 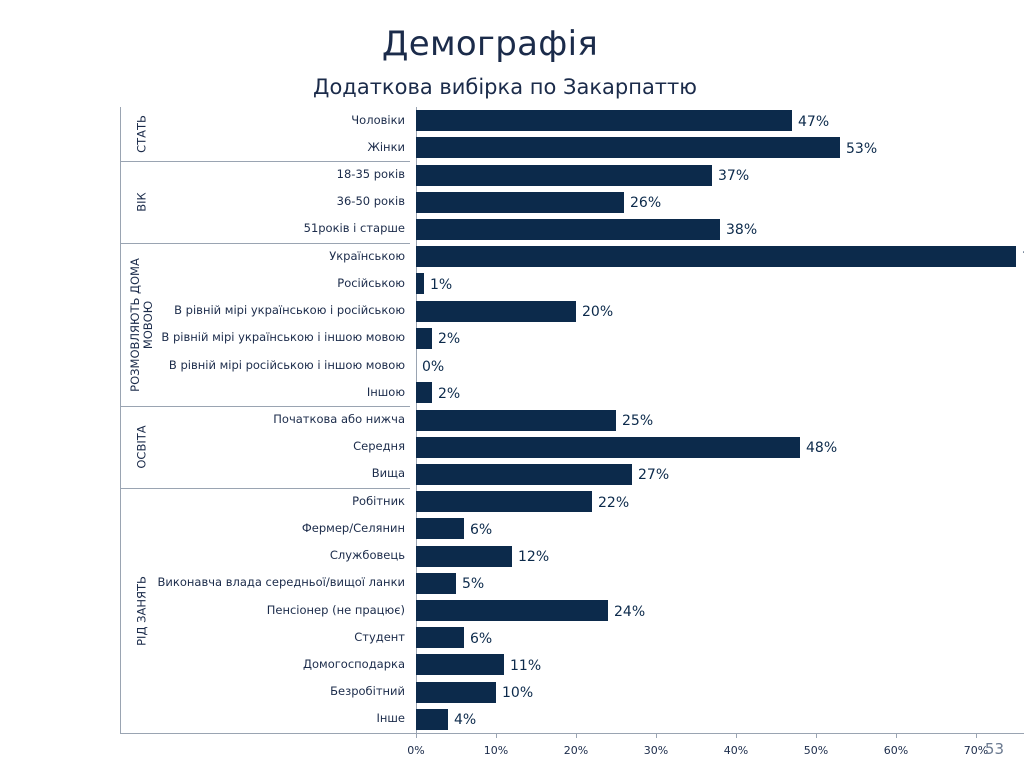 I want to click on chart-title: Демографія, so click(x=490, y=44).